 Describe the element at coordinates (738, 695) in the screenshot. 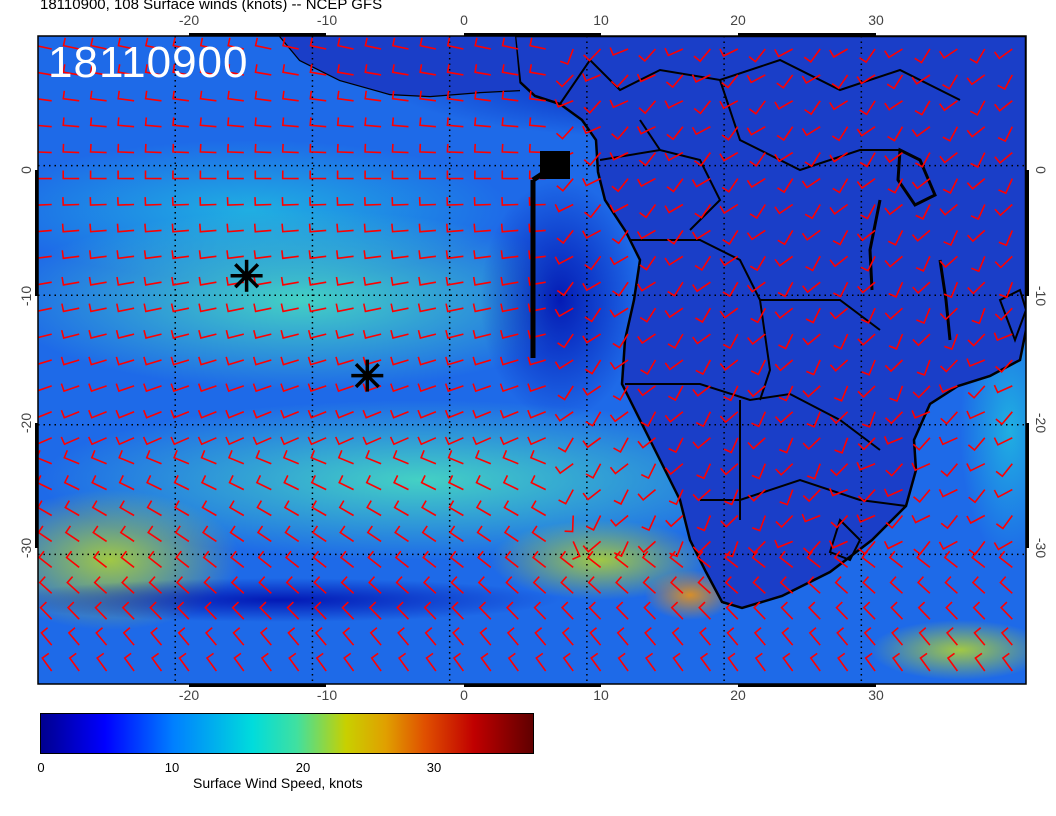

I see `bottom-lon-label-20: 20` at that location.